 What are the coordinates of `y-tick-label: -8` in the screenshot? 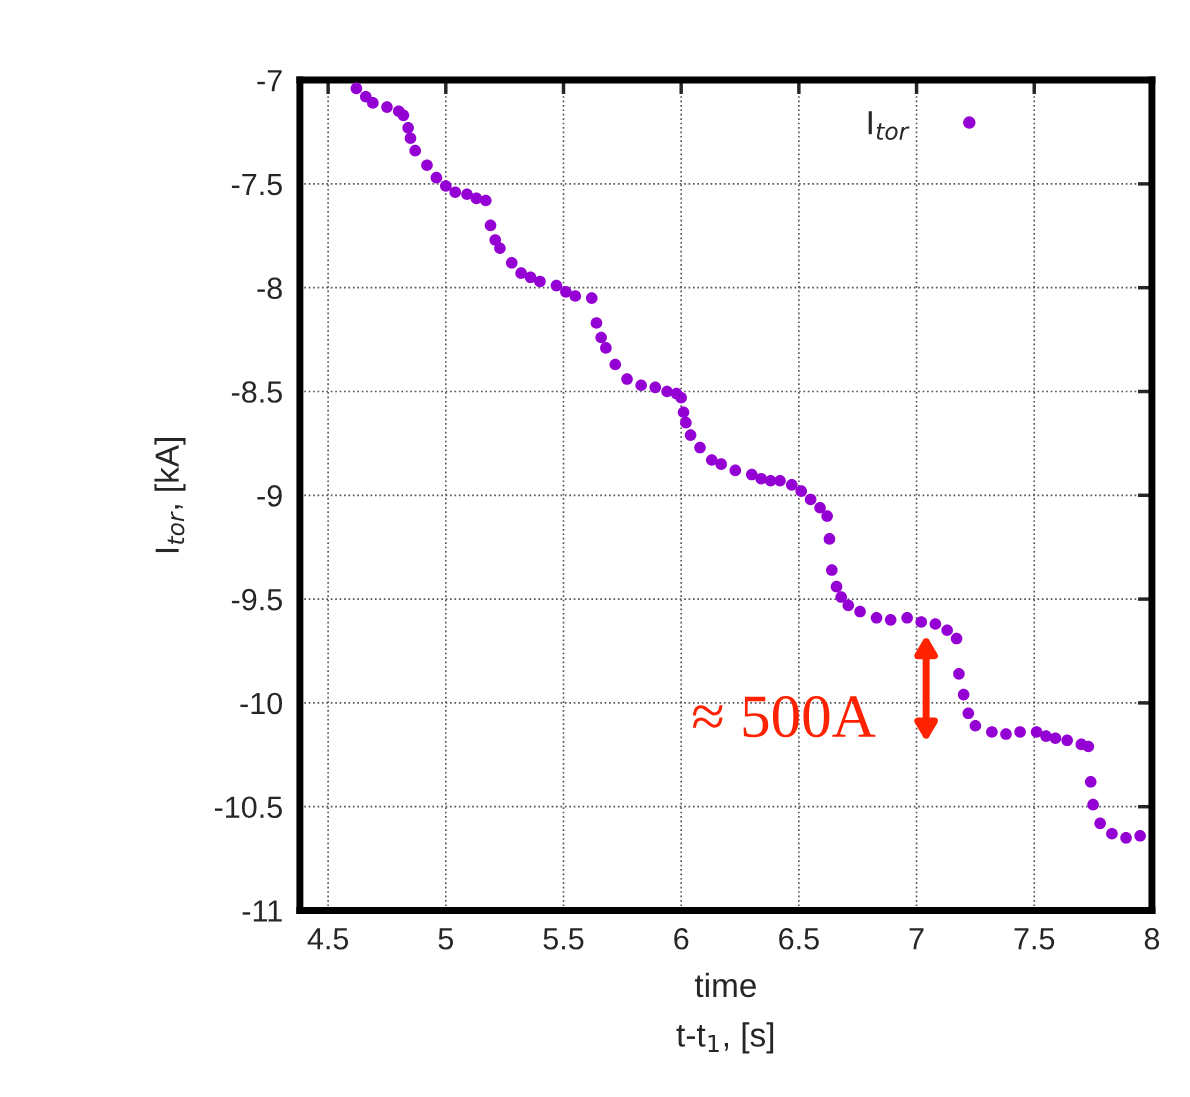 It's located at (269, 288).